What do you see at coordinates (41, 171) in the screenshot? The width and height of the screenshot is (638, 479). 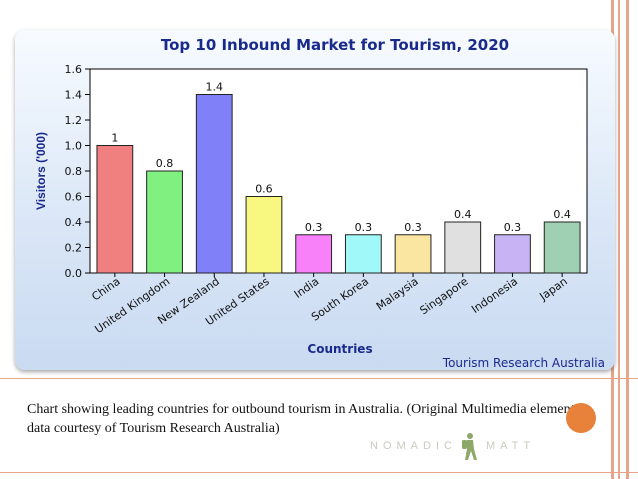 I see `y-axis-label: Visitors ('000)` at bounding box center [41, 171].